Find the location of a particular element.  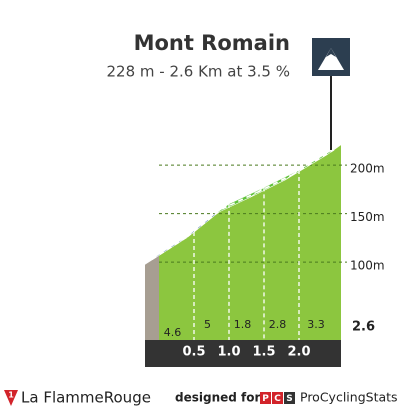

y-tick-label: 150m is located at coordinates (367, 217).